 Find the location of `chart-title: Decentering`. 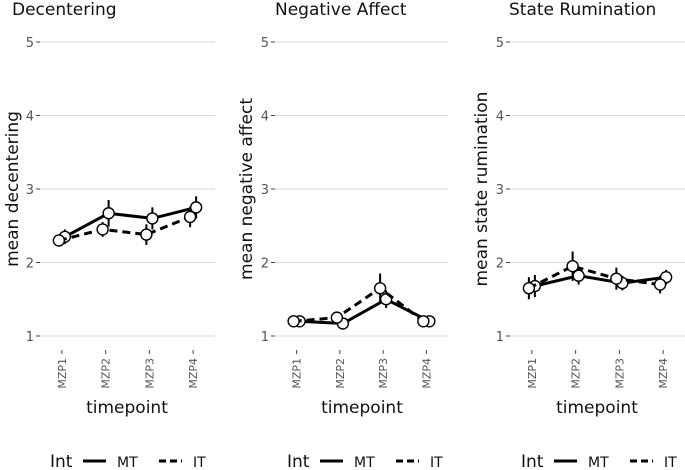

chart-title: Decentering is located at coordinates (64, 10).